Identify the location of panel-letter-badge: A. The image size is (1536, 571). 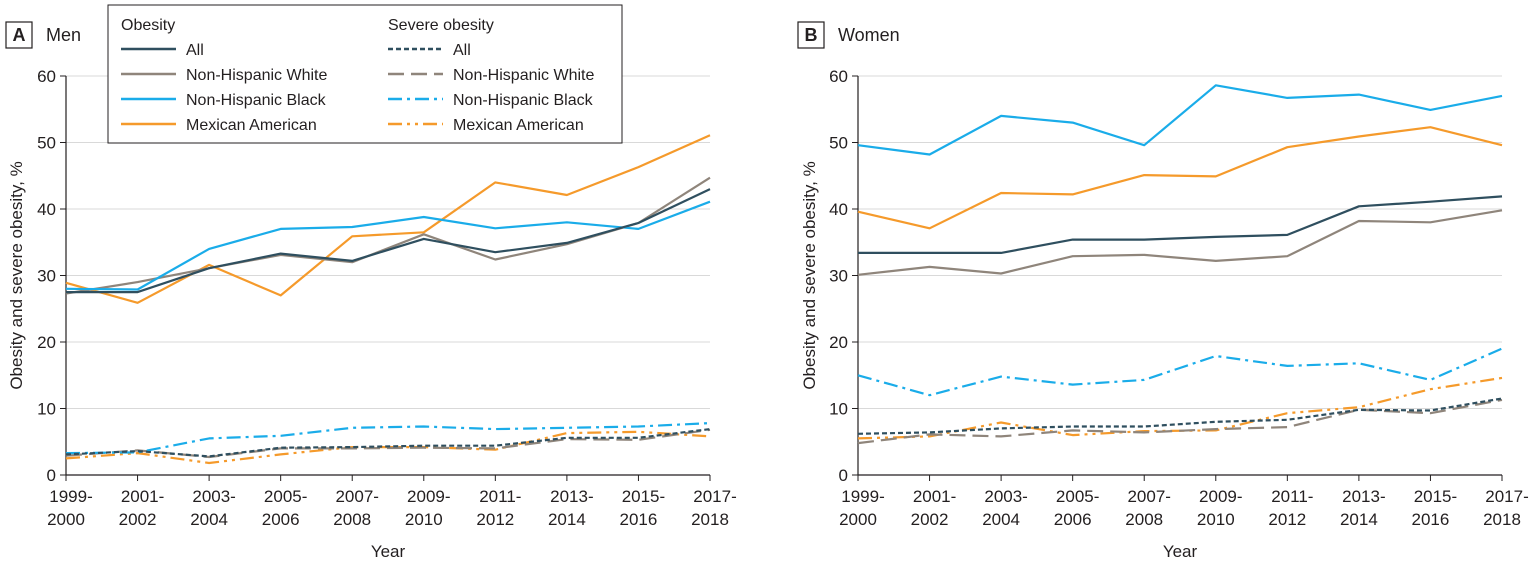
(19, 35).